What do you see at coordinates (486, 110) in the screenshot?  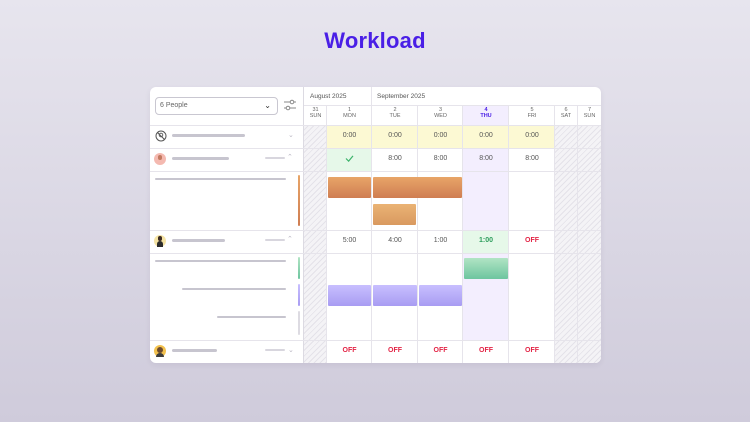 I see `day-number: 4` at bounding box center [486, 110].